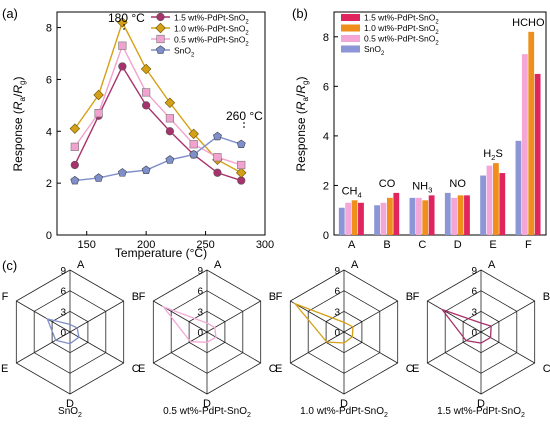 The width and height of the screenshot is (550, 427). Describe the element at coordinates (458, 245) in the screenshot. I see `x-tick-label: D` at that location.